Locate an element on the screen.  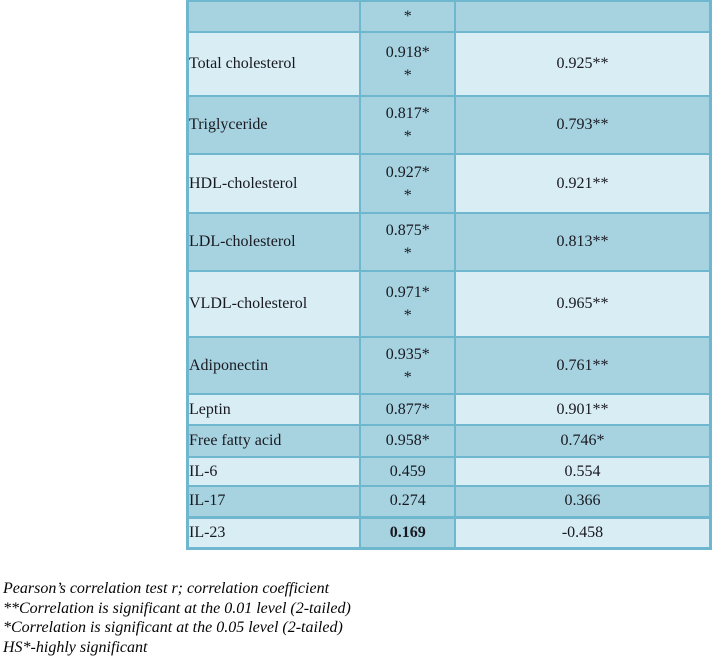
r2-value-cell: 0.554 is located at coordinates (583, 471).